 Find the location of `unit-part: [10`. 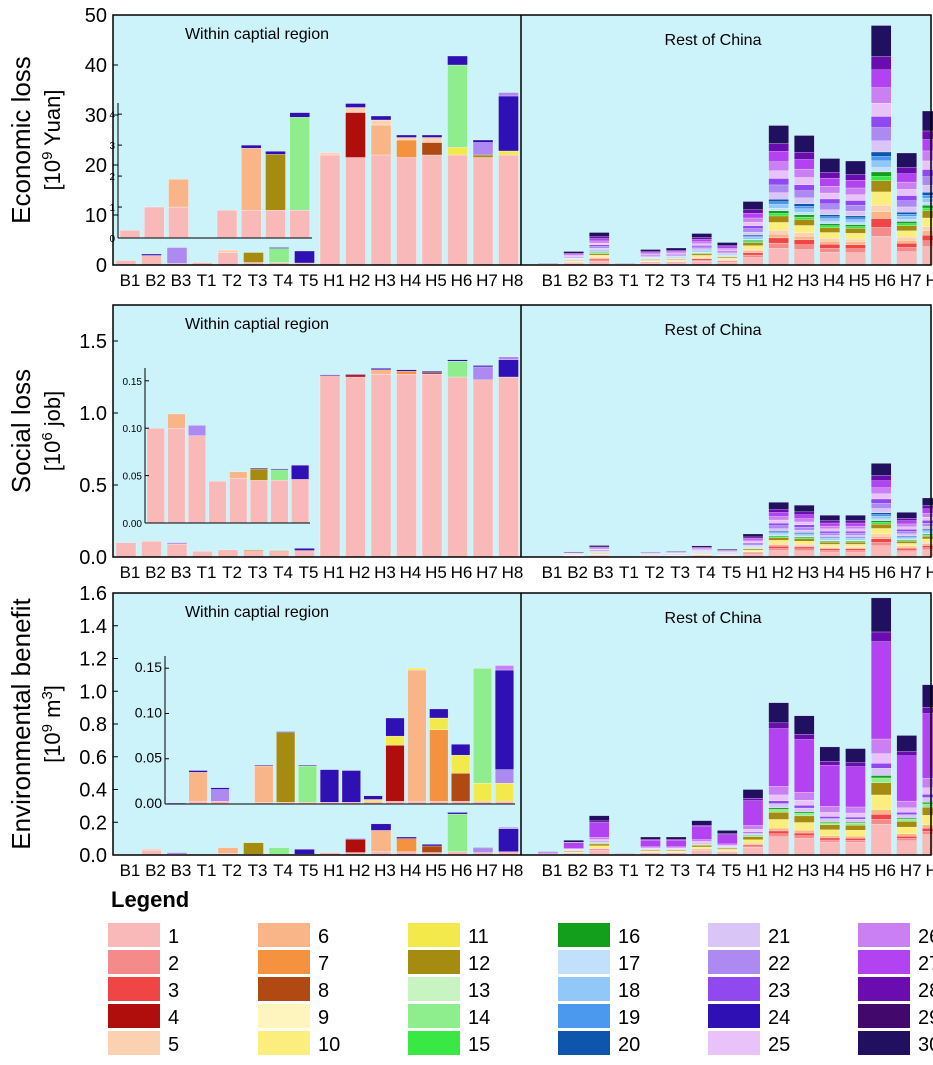

unit-part: [10 is located at coordinates (52, 175).